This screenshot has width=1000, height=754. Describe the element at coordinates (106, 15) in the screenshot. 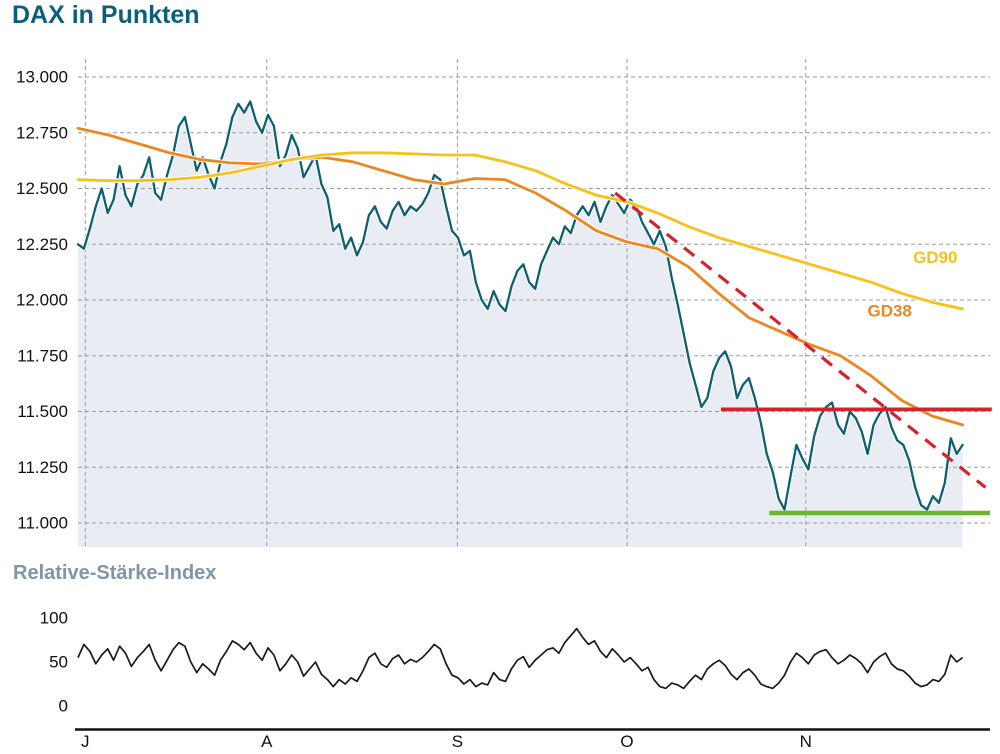

I see `page-title: DAX in Punkten` at that location.